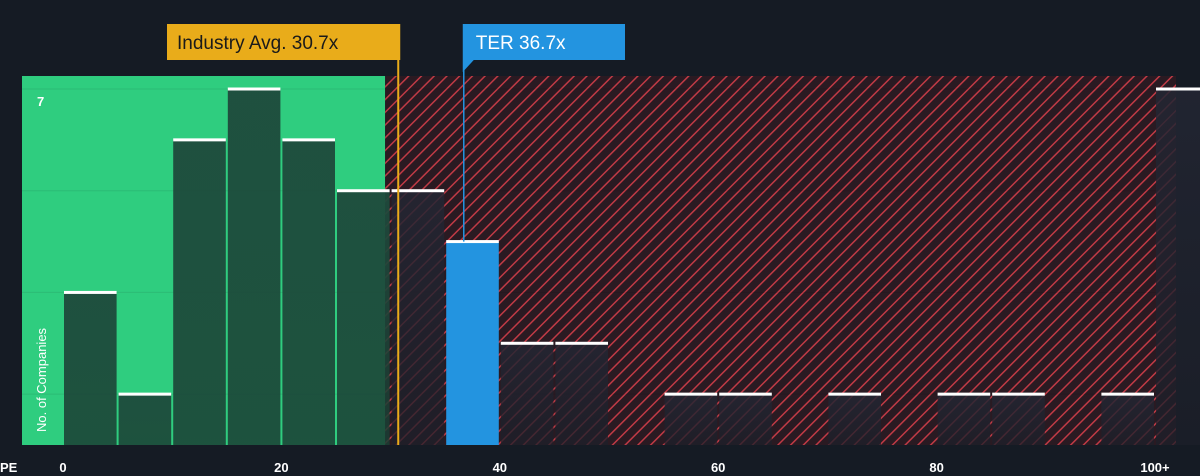  I want to click on y-axis-title: No. of Companies, so click(41, 379).